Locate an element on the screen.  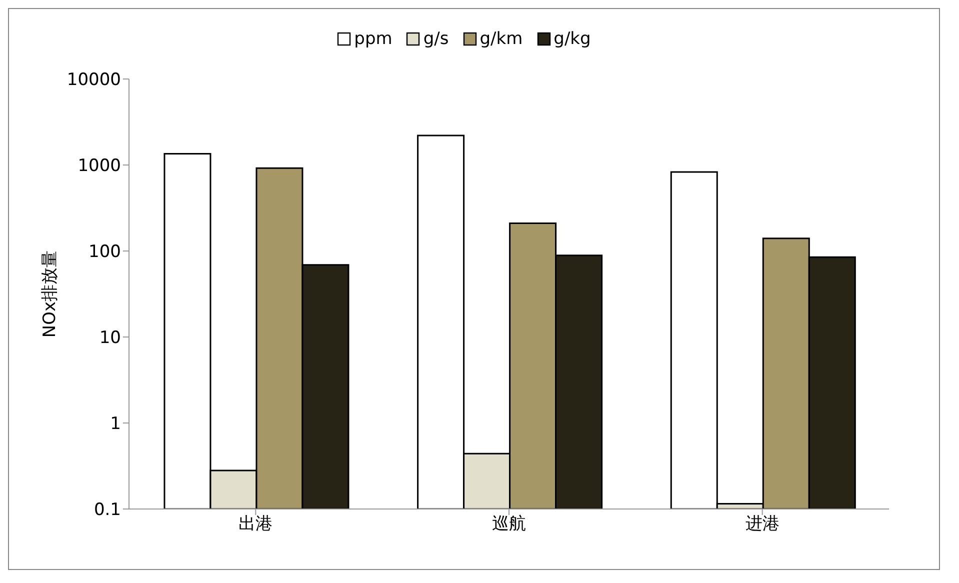
x-tick-label: 进港 is located at coordinates (762, 524).